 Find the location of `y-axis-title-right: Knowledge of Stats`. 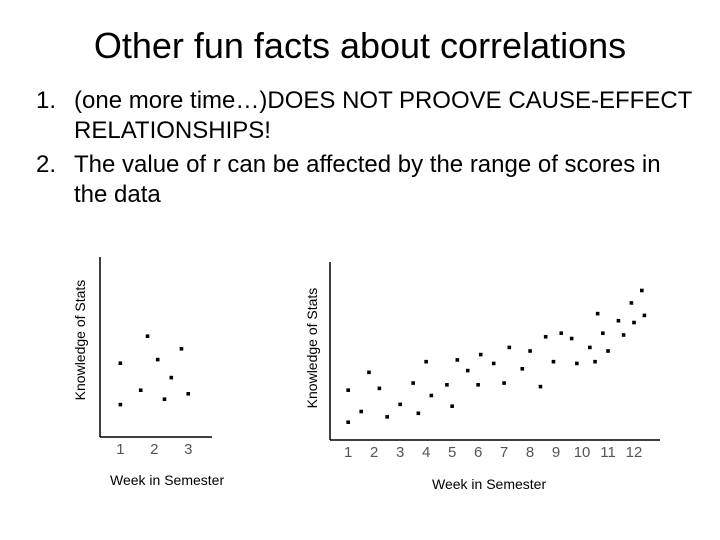

y-axis-title-right: Knowledge of Stats is located at coordinates (312, 348).